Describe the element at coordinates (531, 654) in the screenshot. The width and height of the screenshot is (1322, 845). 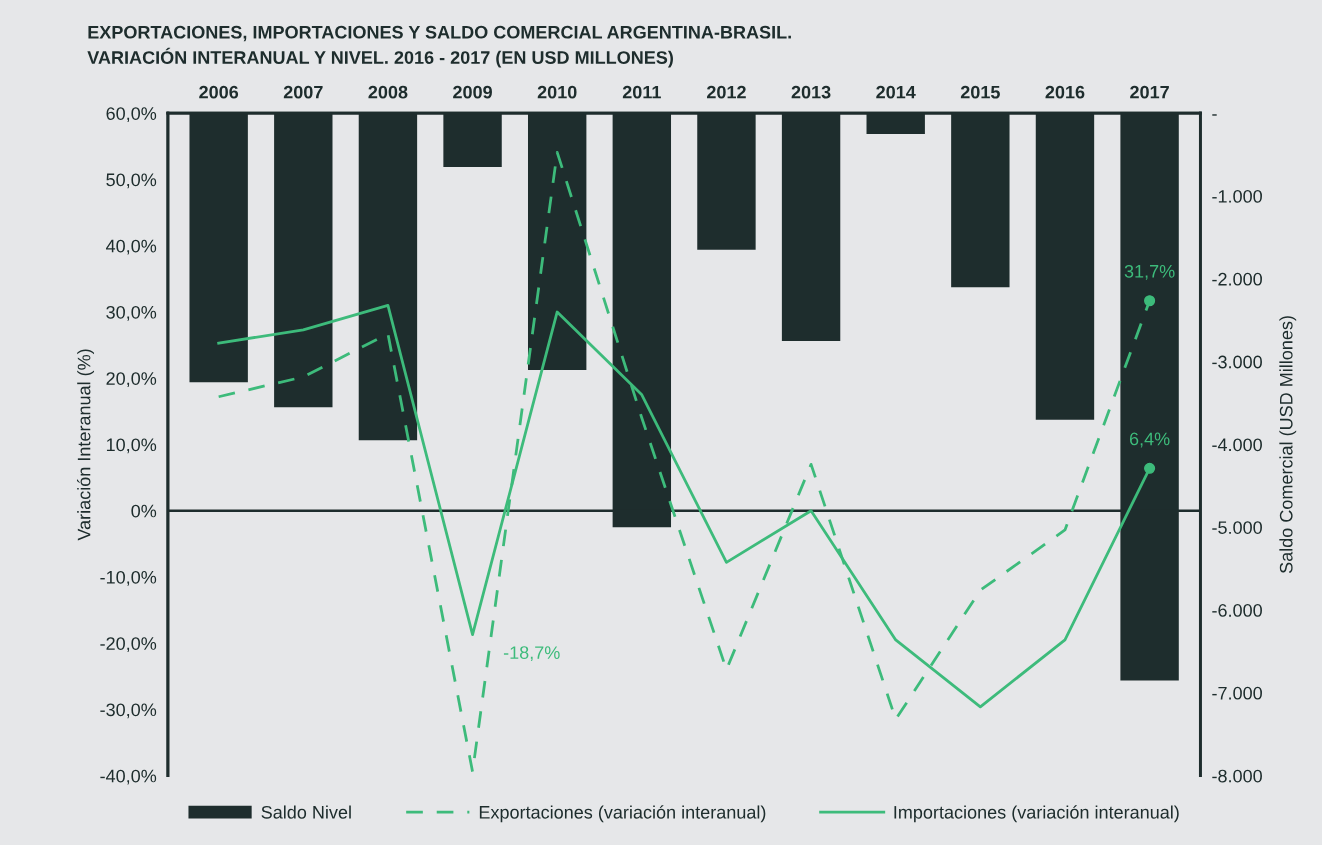
I see `annotation: -18,7%` at that location.